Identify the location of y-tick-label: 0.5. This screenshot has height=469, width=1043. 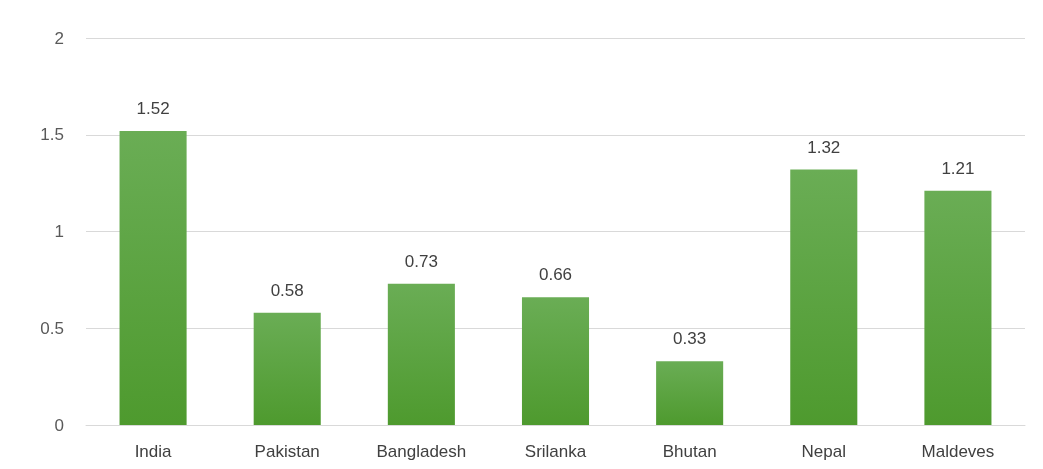
(52, 328).